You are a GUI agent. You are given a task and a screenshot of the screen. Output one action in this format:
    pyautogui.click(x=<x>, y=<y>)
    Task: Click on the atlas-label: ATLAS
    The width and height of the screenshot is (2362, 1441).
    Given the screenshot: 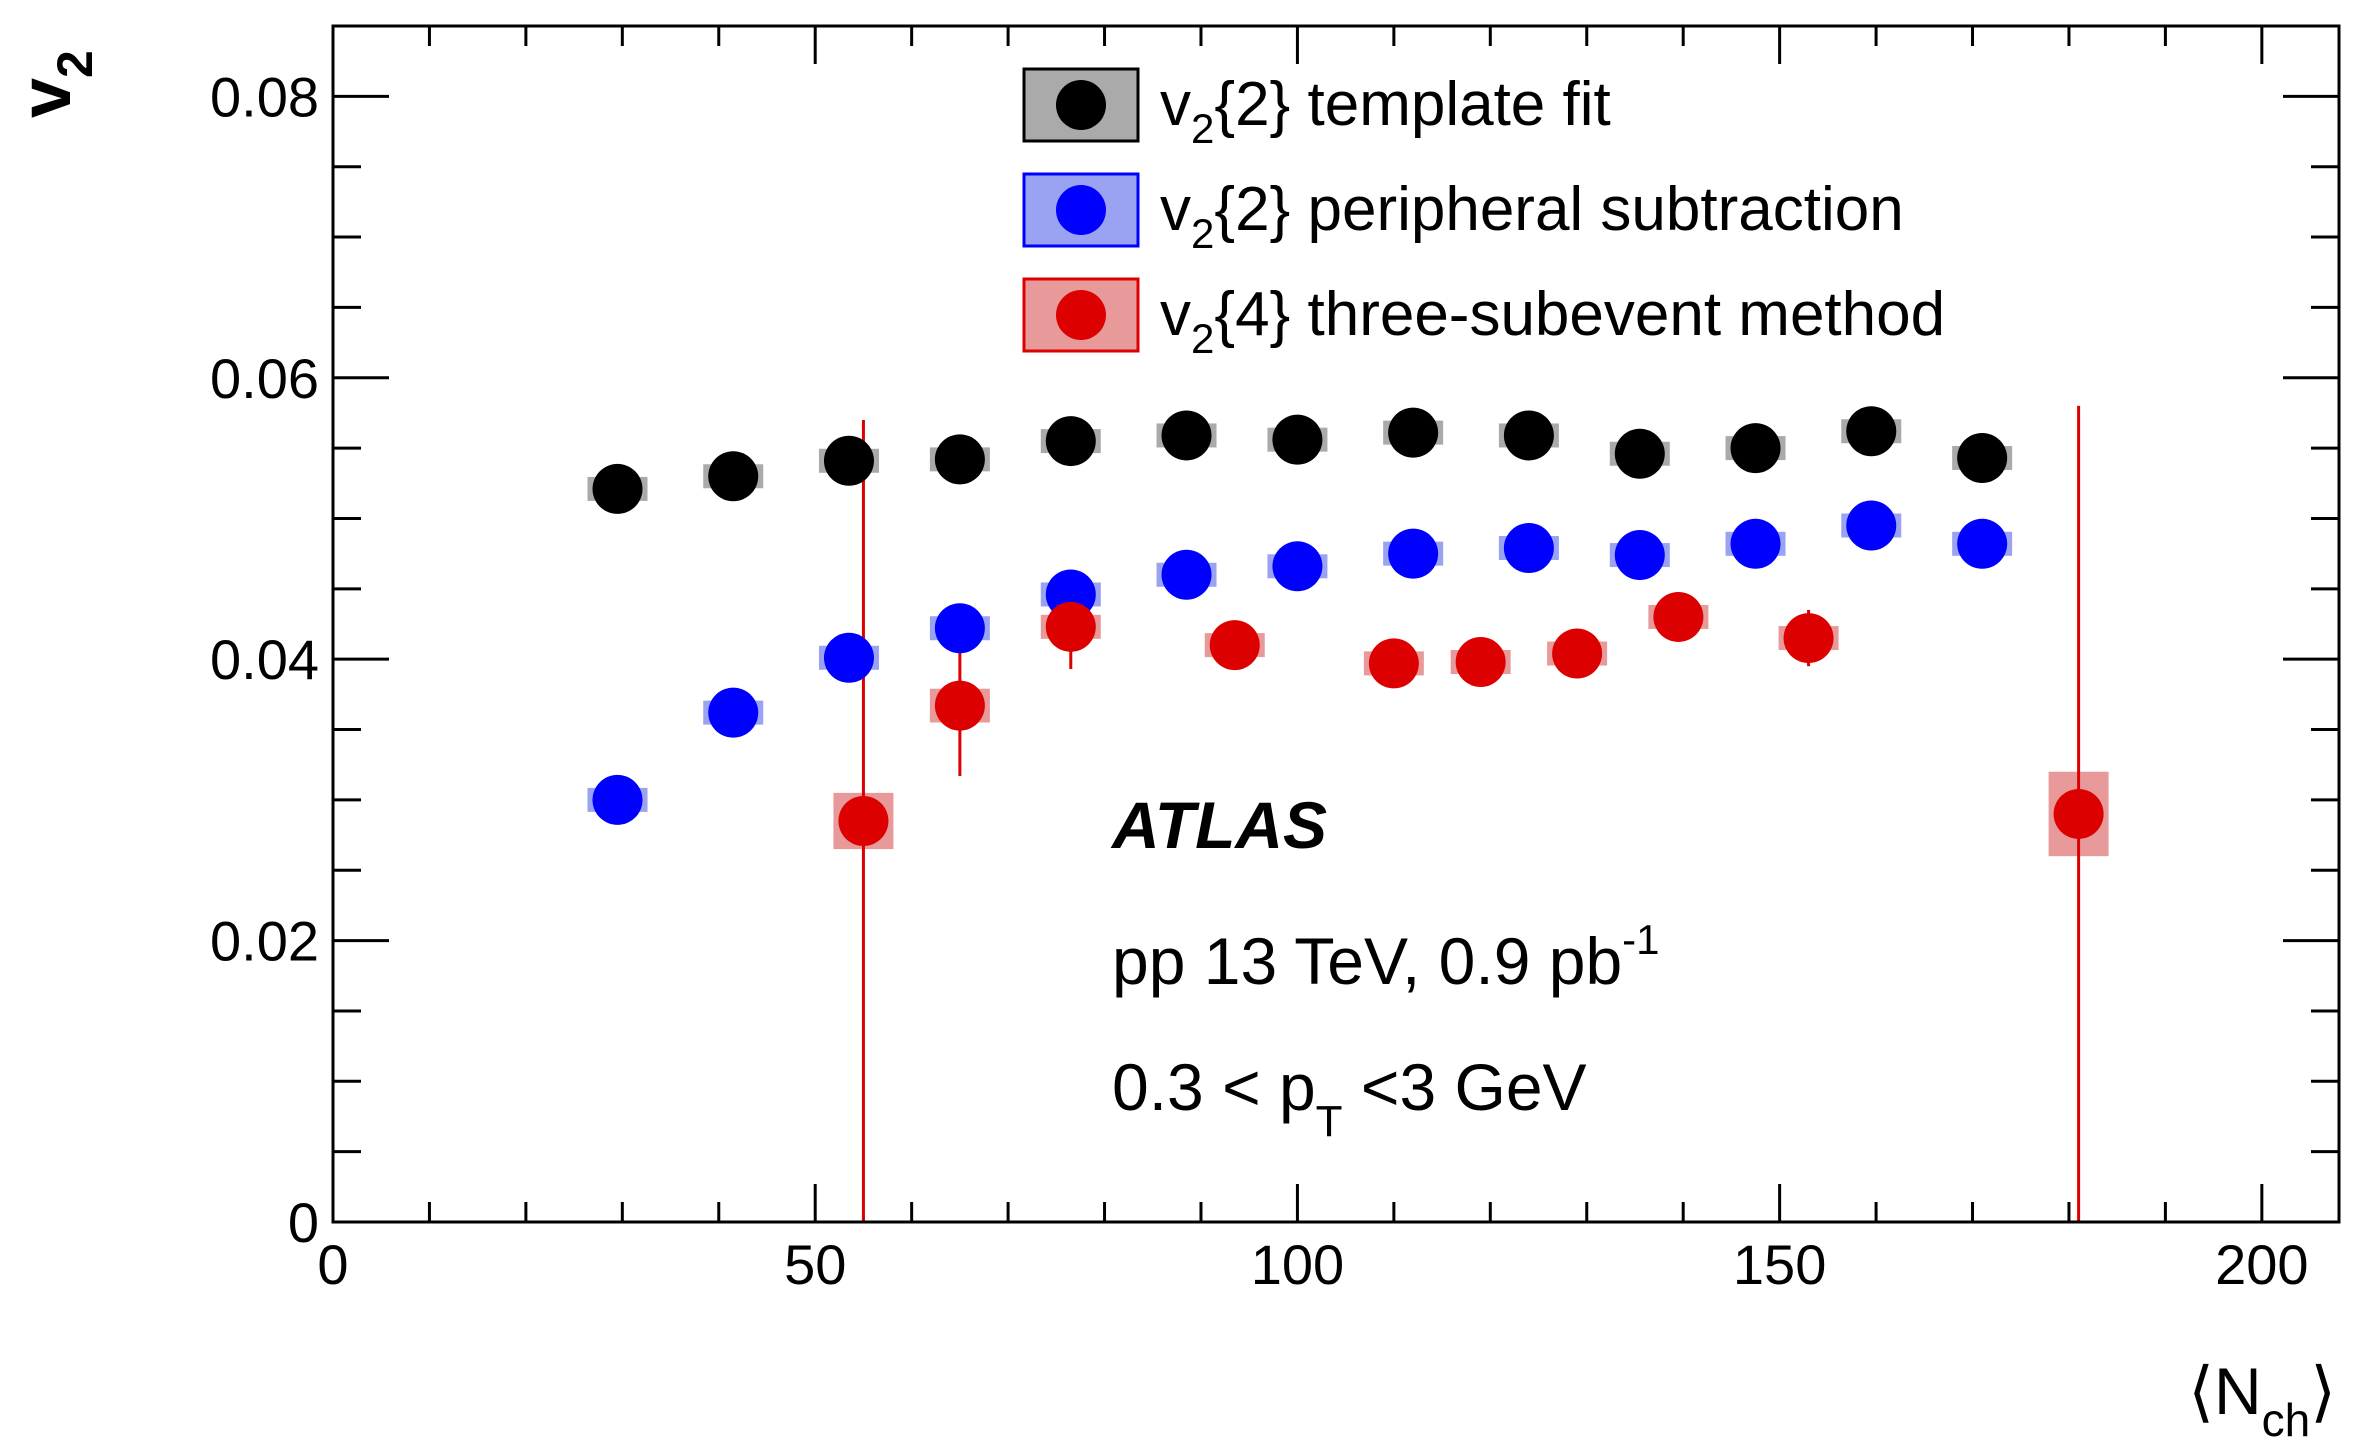 What is the action you would take?
    pyautogui.click(x=1218, y=825)
    